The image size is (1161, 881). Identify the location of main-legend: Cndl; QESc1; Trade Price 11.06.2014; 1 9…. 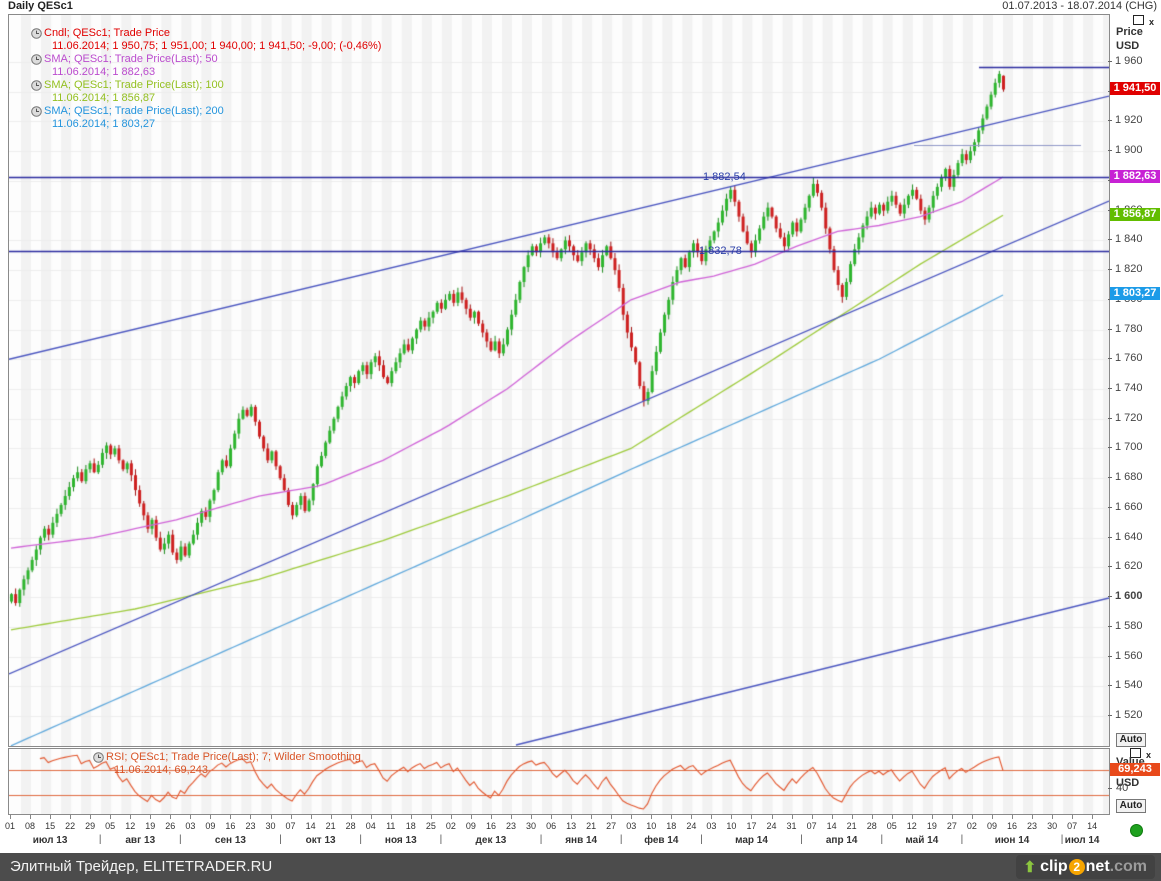
(206, 79).